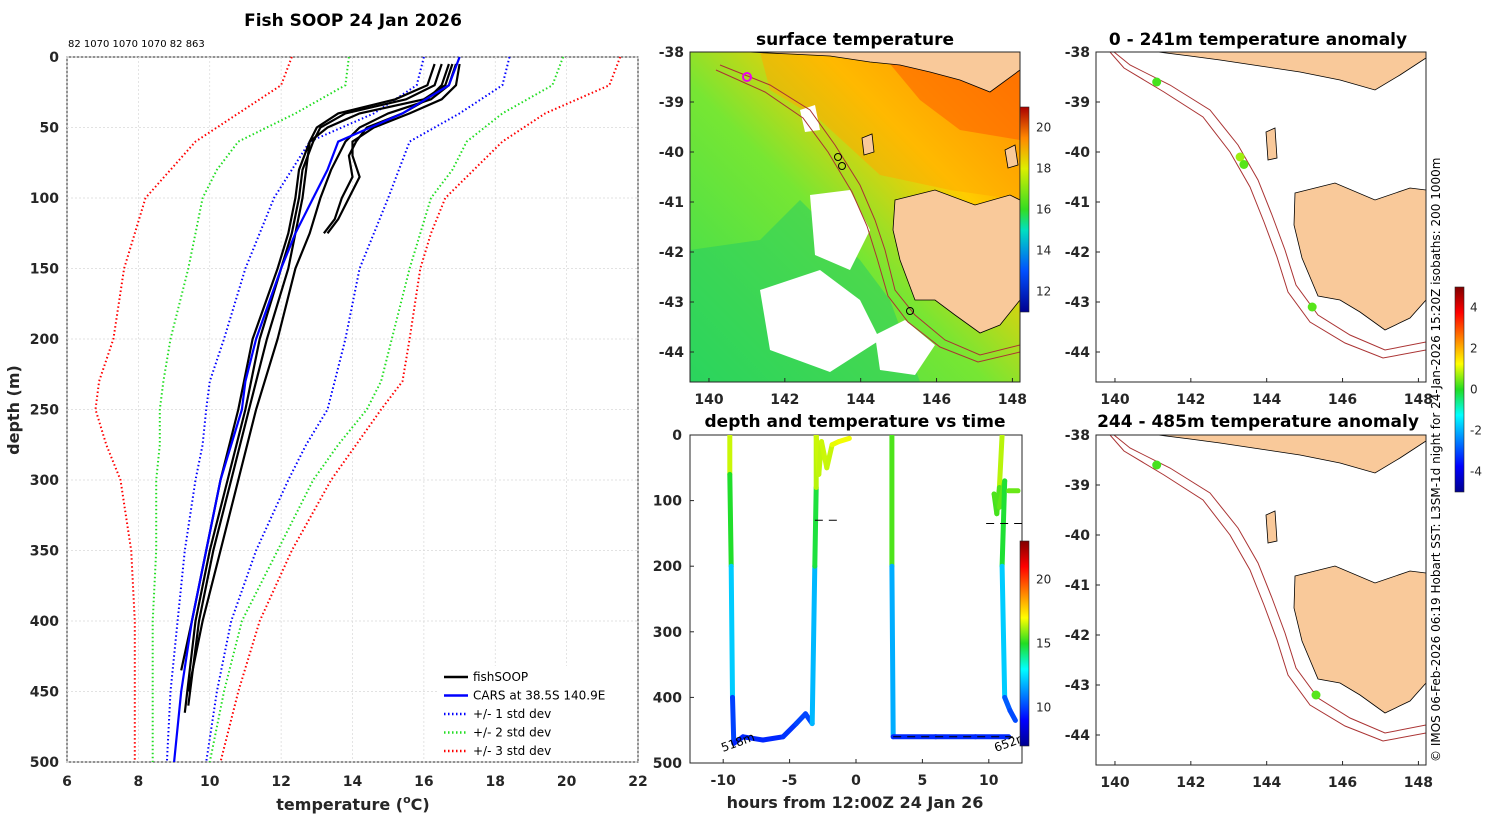 This screenshot has height=820, width=1500. I want to click on y-tick-label: 50, so click(50, 129).